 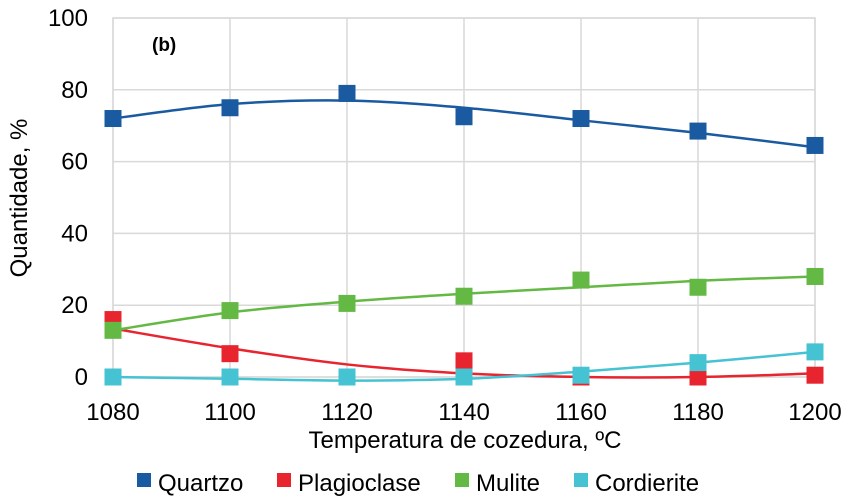 I want to click on legend-label-cordierite: Cordierite, so click(x=647, y=483).